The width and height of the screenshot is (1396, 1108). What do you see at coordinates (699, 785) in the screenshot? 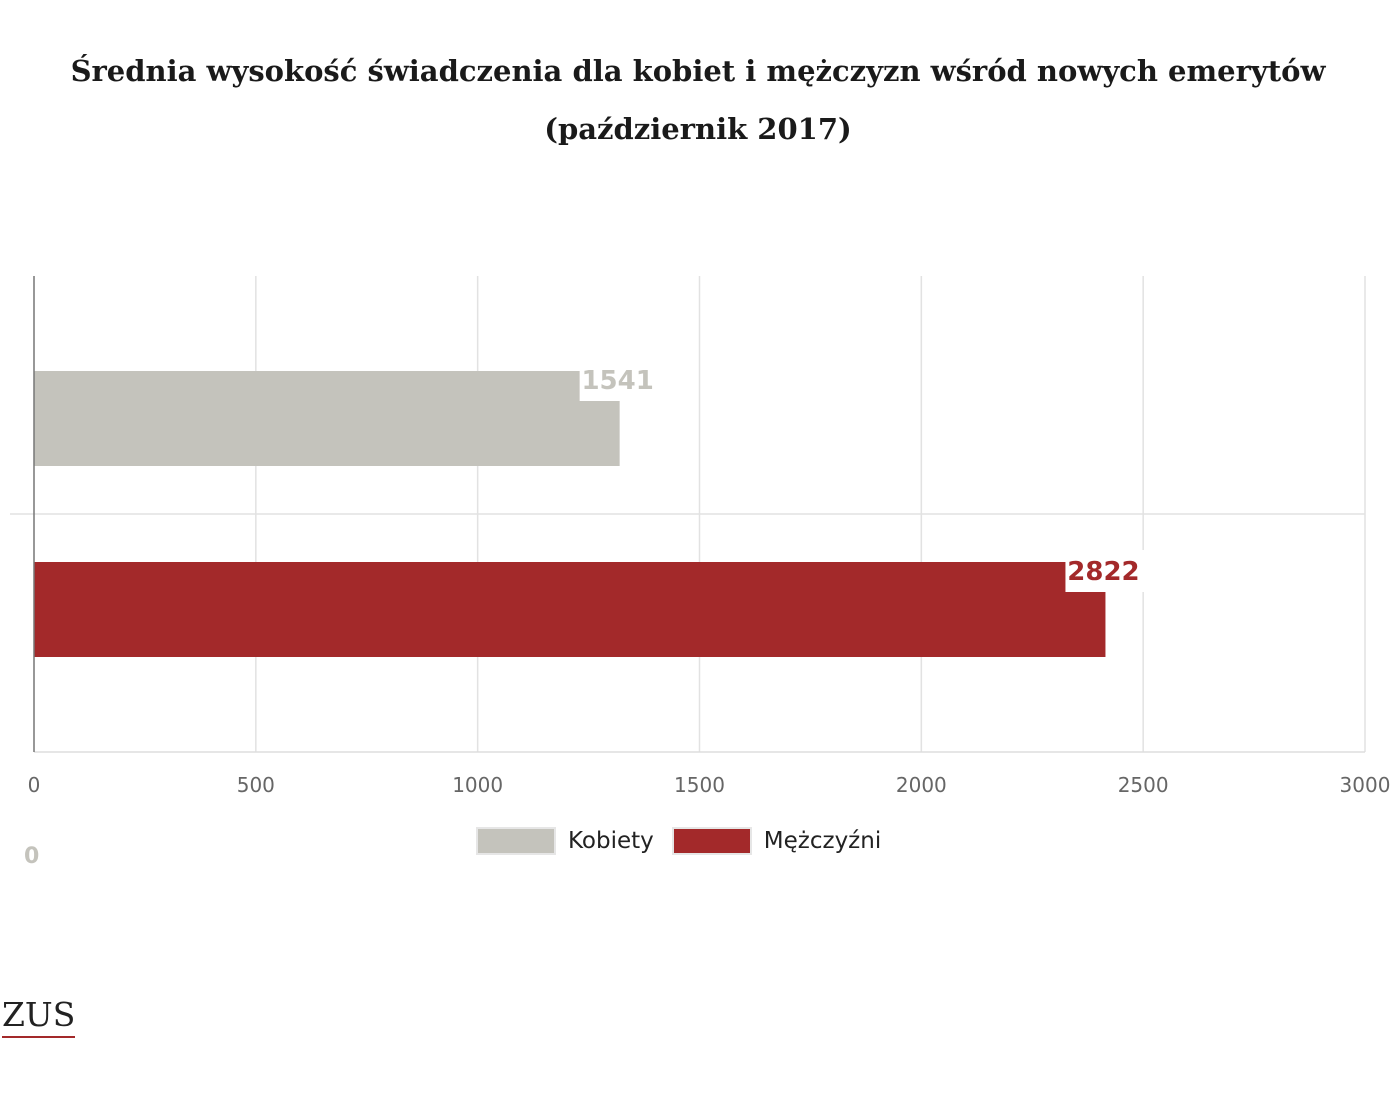
I see `x-tick-label-1500: 1500` at bounding box center [699, 785].